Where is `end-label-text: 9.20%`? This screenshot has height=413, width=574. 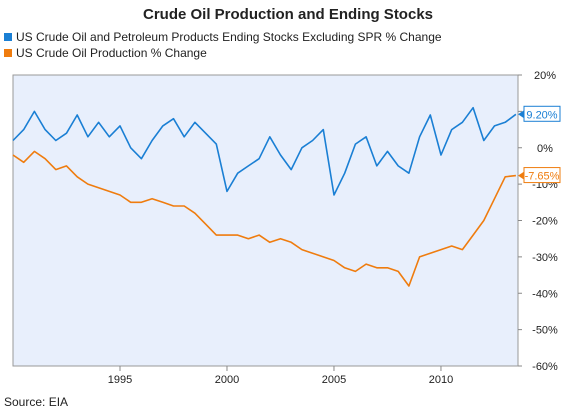
end-label-text: 9.20% is located at coordinates (541, 115).